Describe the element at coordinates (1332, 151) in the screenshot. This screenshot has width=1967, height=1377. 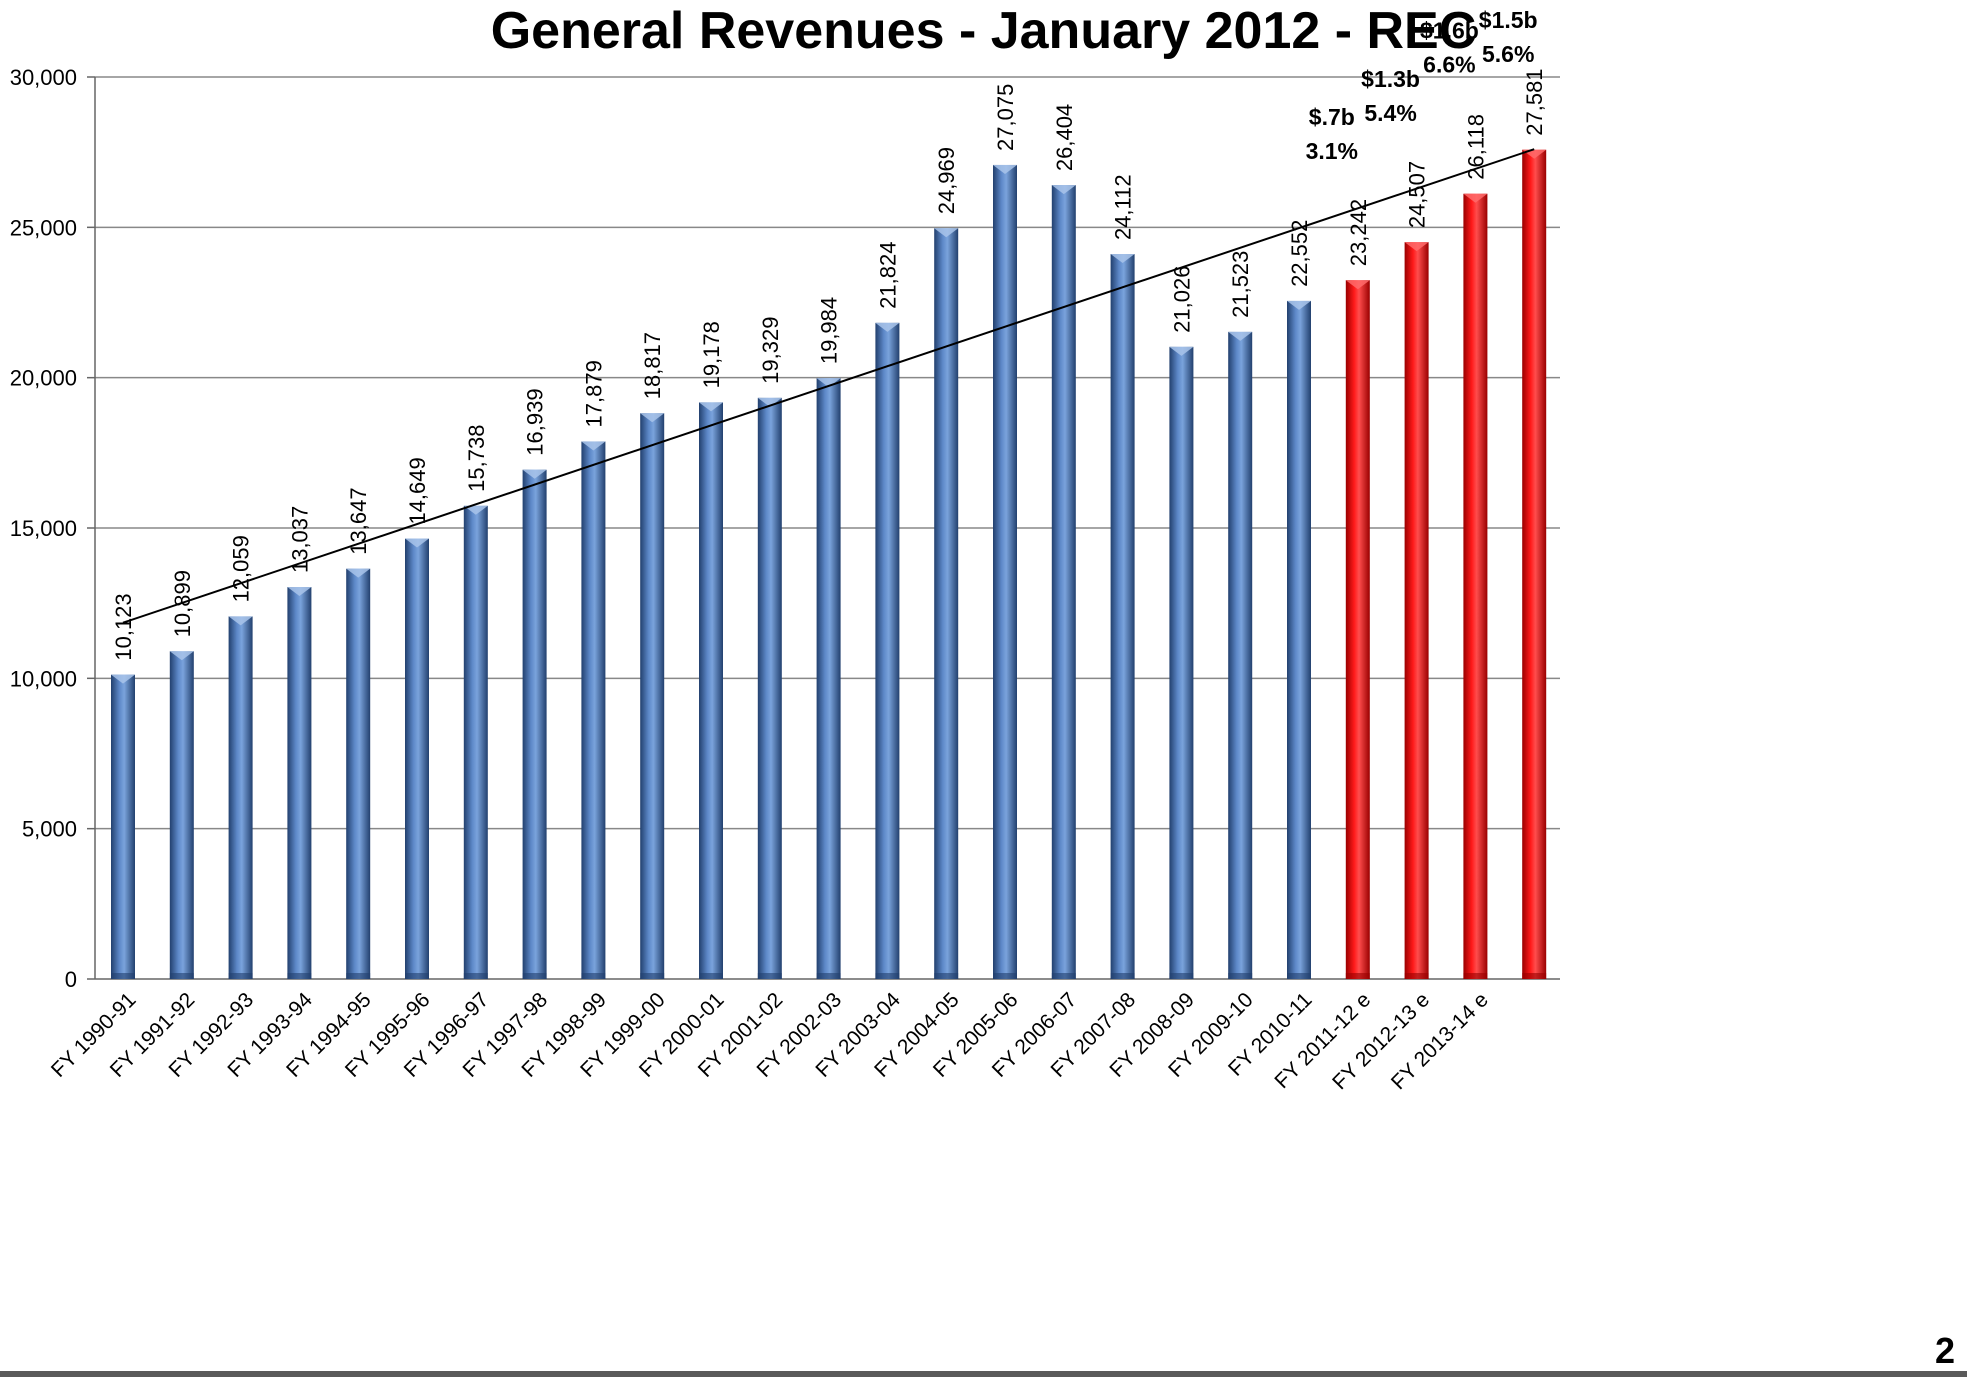
I see `annotation-percent: 3.1%` at that location.